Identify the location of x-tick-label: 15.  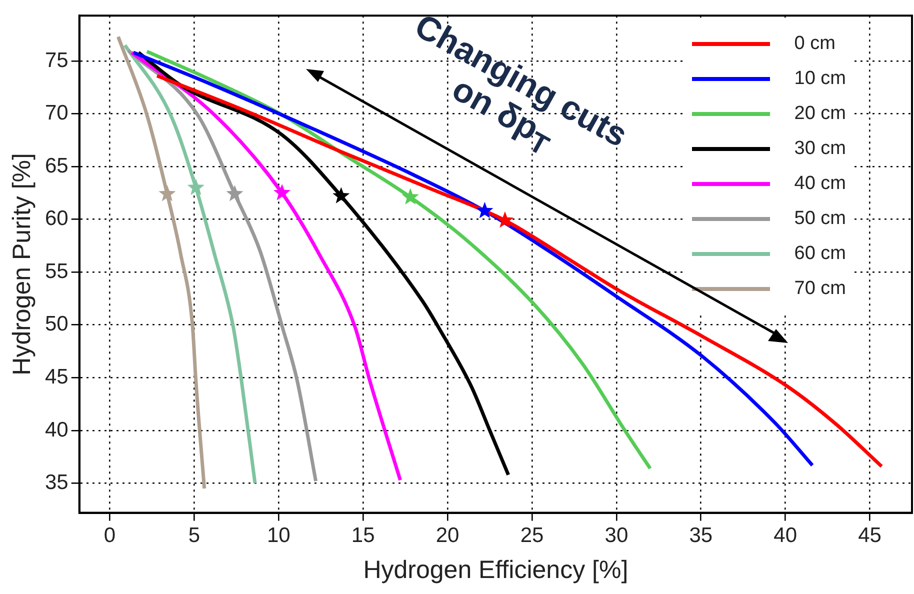
(363, 536).